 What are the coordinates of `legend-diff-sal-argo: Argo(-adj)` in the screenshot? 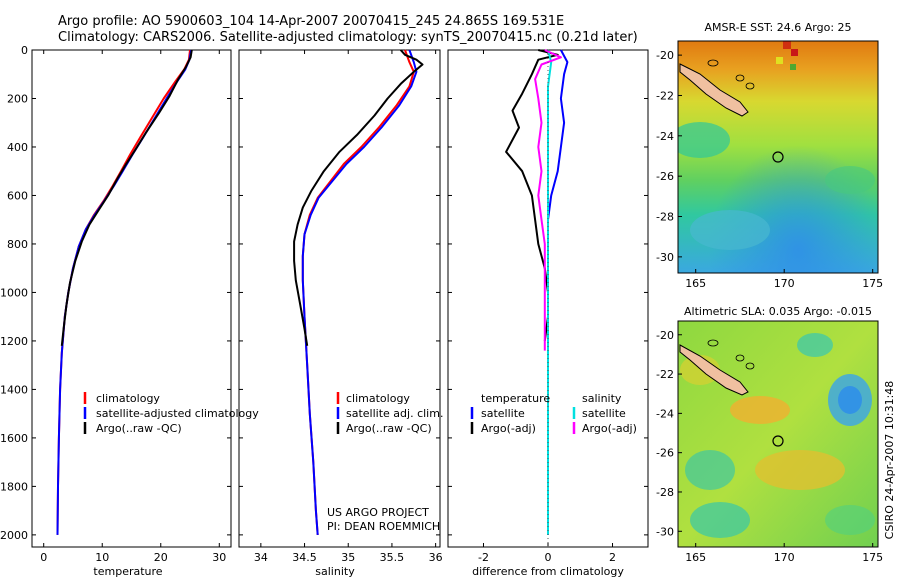 It's located at (609, 428).